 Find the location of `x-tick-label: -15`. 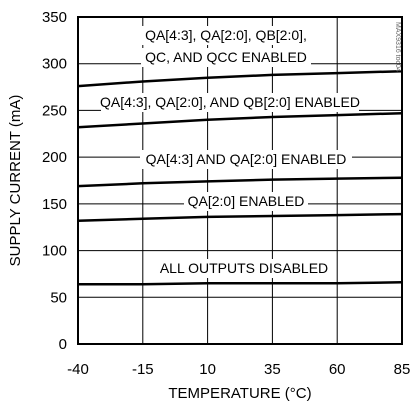

x-tick-label: -15 is located at coordinates (143, 369).